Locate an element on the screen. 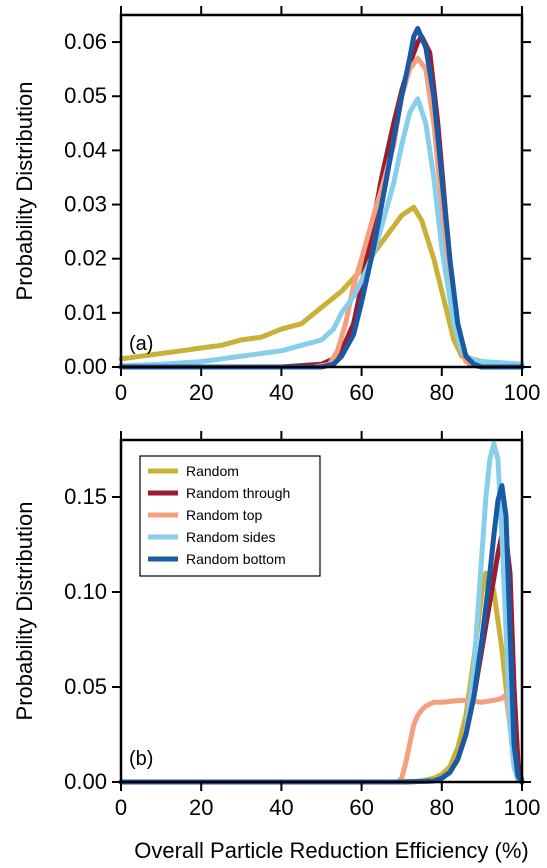 The image size is (547, 868). y-tick-label: 0.06 is located at coordinates (85, 41).